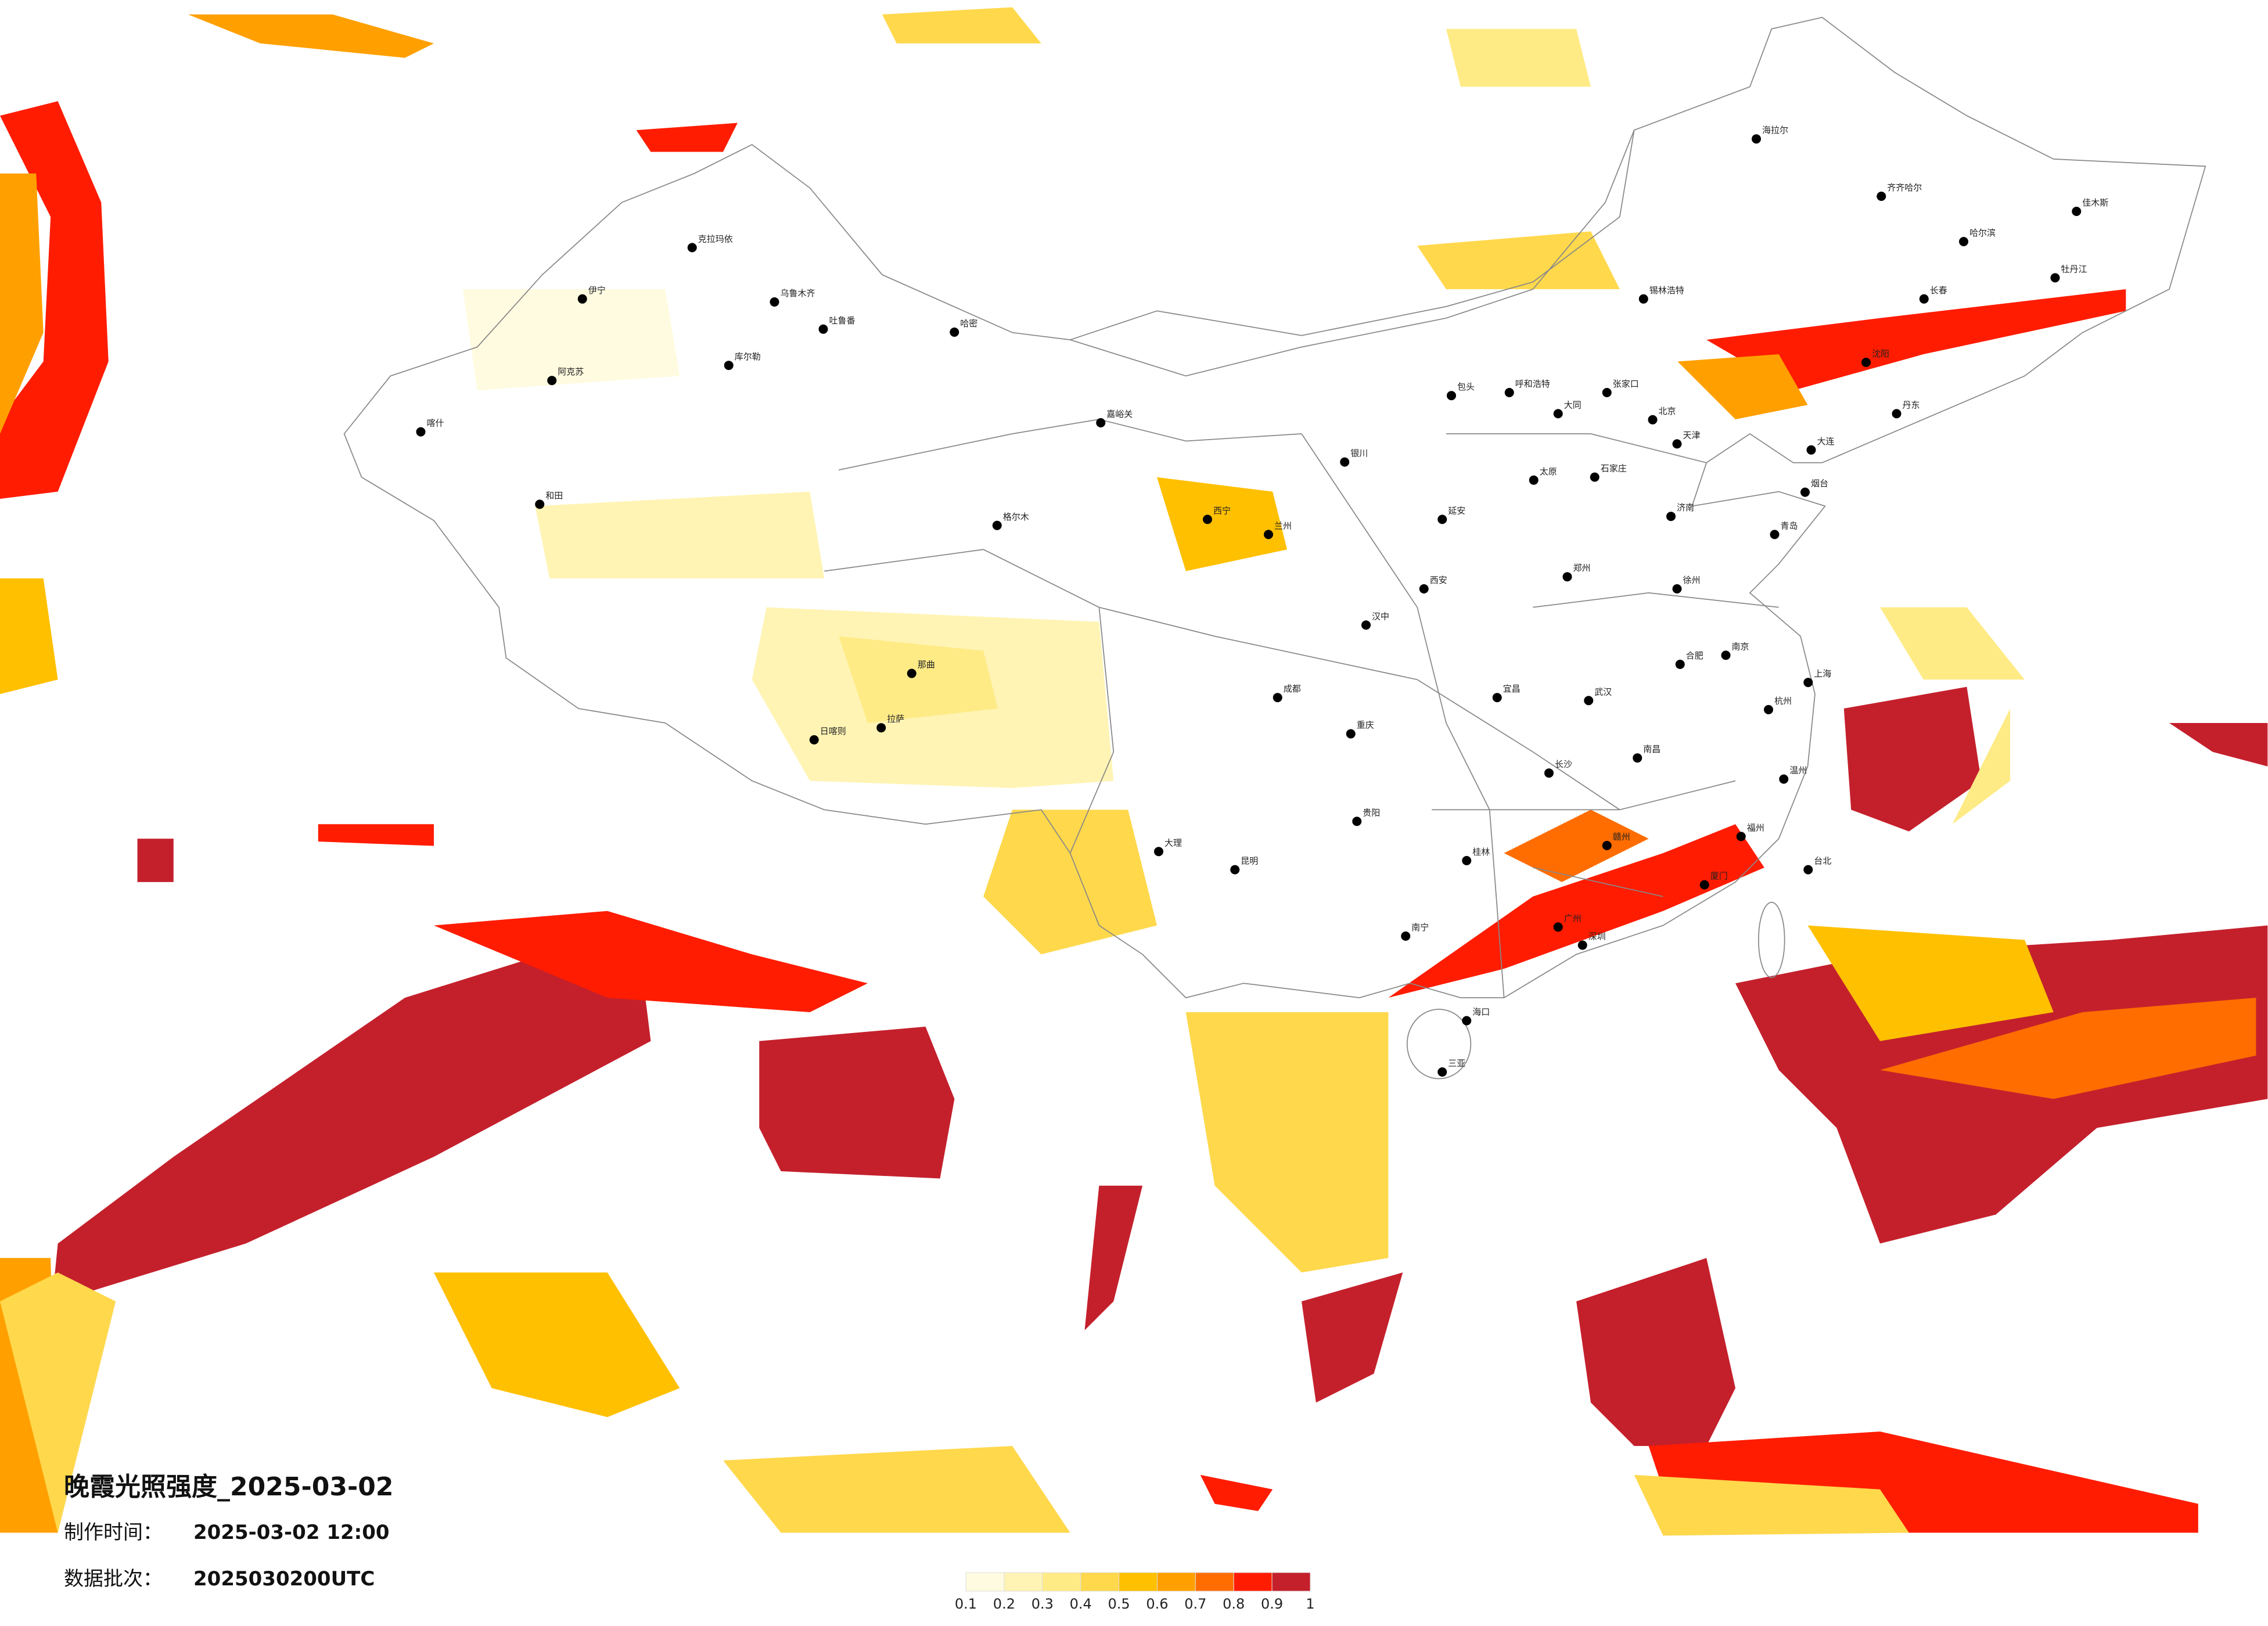 Image resolution: width=2268 pixels, height=1626 pixels. What do you see at coordinates (1456, 1063) in the screenshot?
I see `city-label: 三亚` at bounding box center [1456, 1063].